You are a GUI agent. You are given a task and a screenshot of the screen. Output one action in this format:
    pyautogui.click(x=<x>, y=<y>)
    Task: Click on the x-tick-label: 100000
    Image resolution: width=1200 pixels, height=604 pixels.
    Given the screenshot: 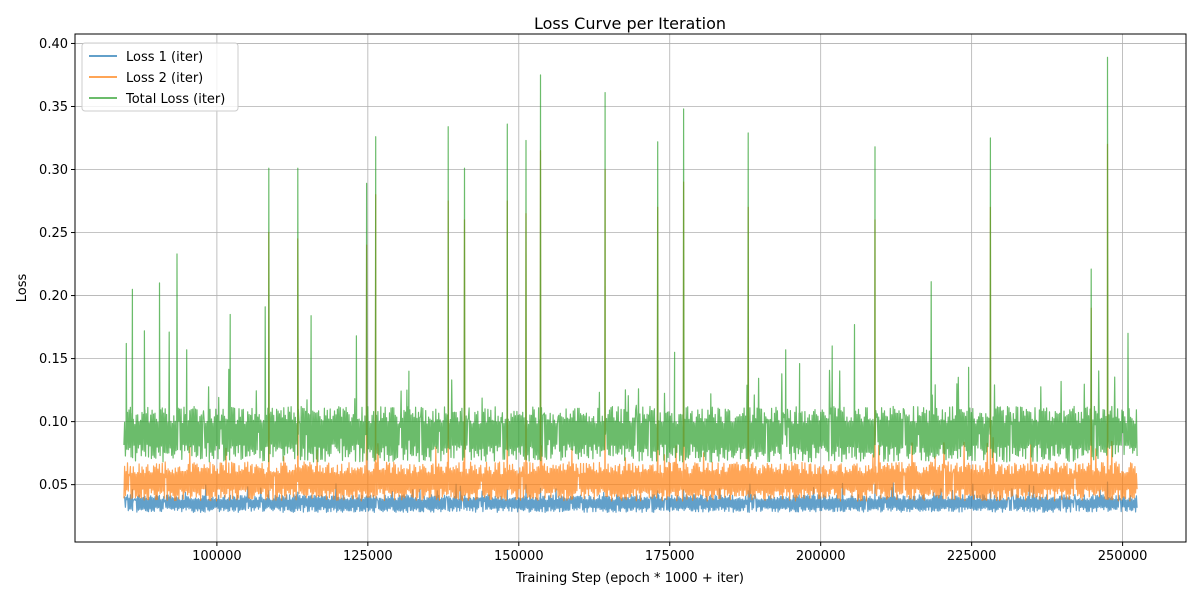 What is the action you would take?
    pyautogui.click(x=217, y=556)
    